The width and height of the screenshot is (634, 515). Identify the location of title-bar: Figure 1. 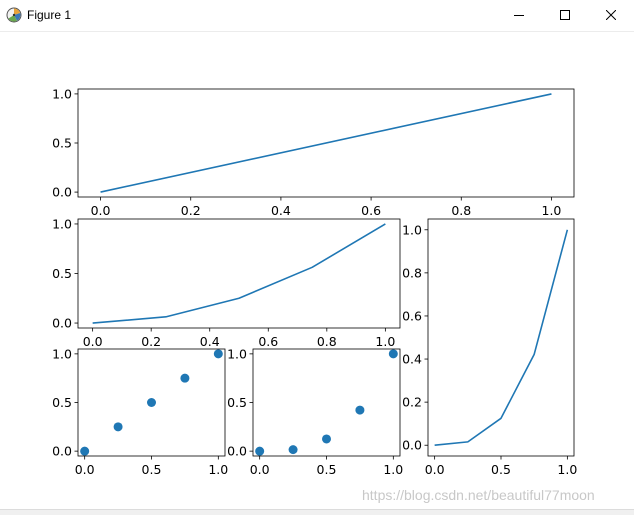
(317, 16).